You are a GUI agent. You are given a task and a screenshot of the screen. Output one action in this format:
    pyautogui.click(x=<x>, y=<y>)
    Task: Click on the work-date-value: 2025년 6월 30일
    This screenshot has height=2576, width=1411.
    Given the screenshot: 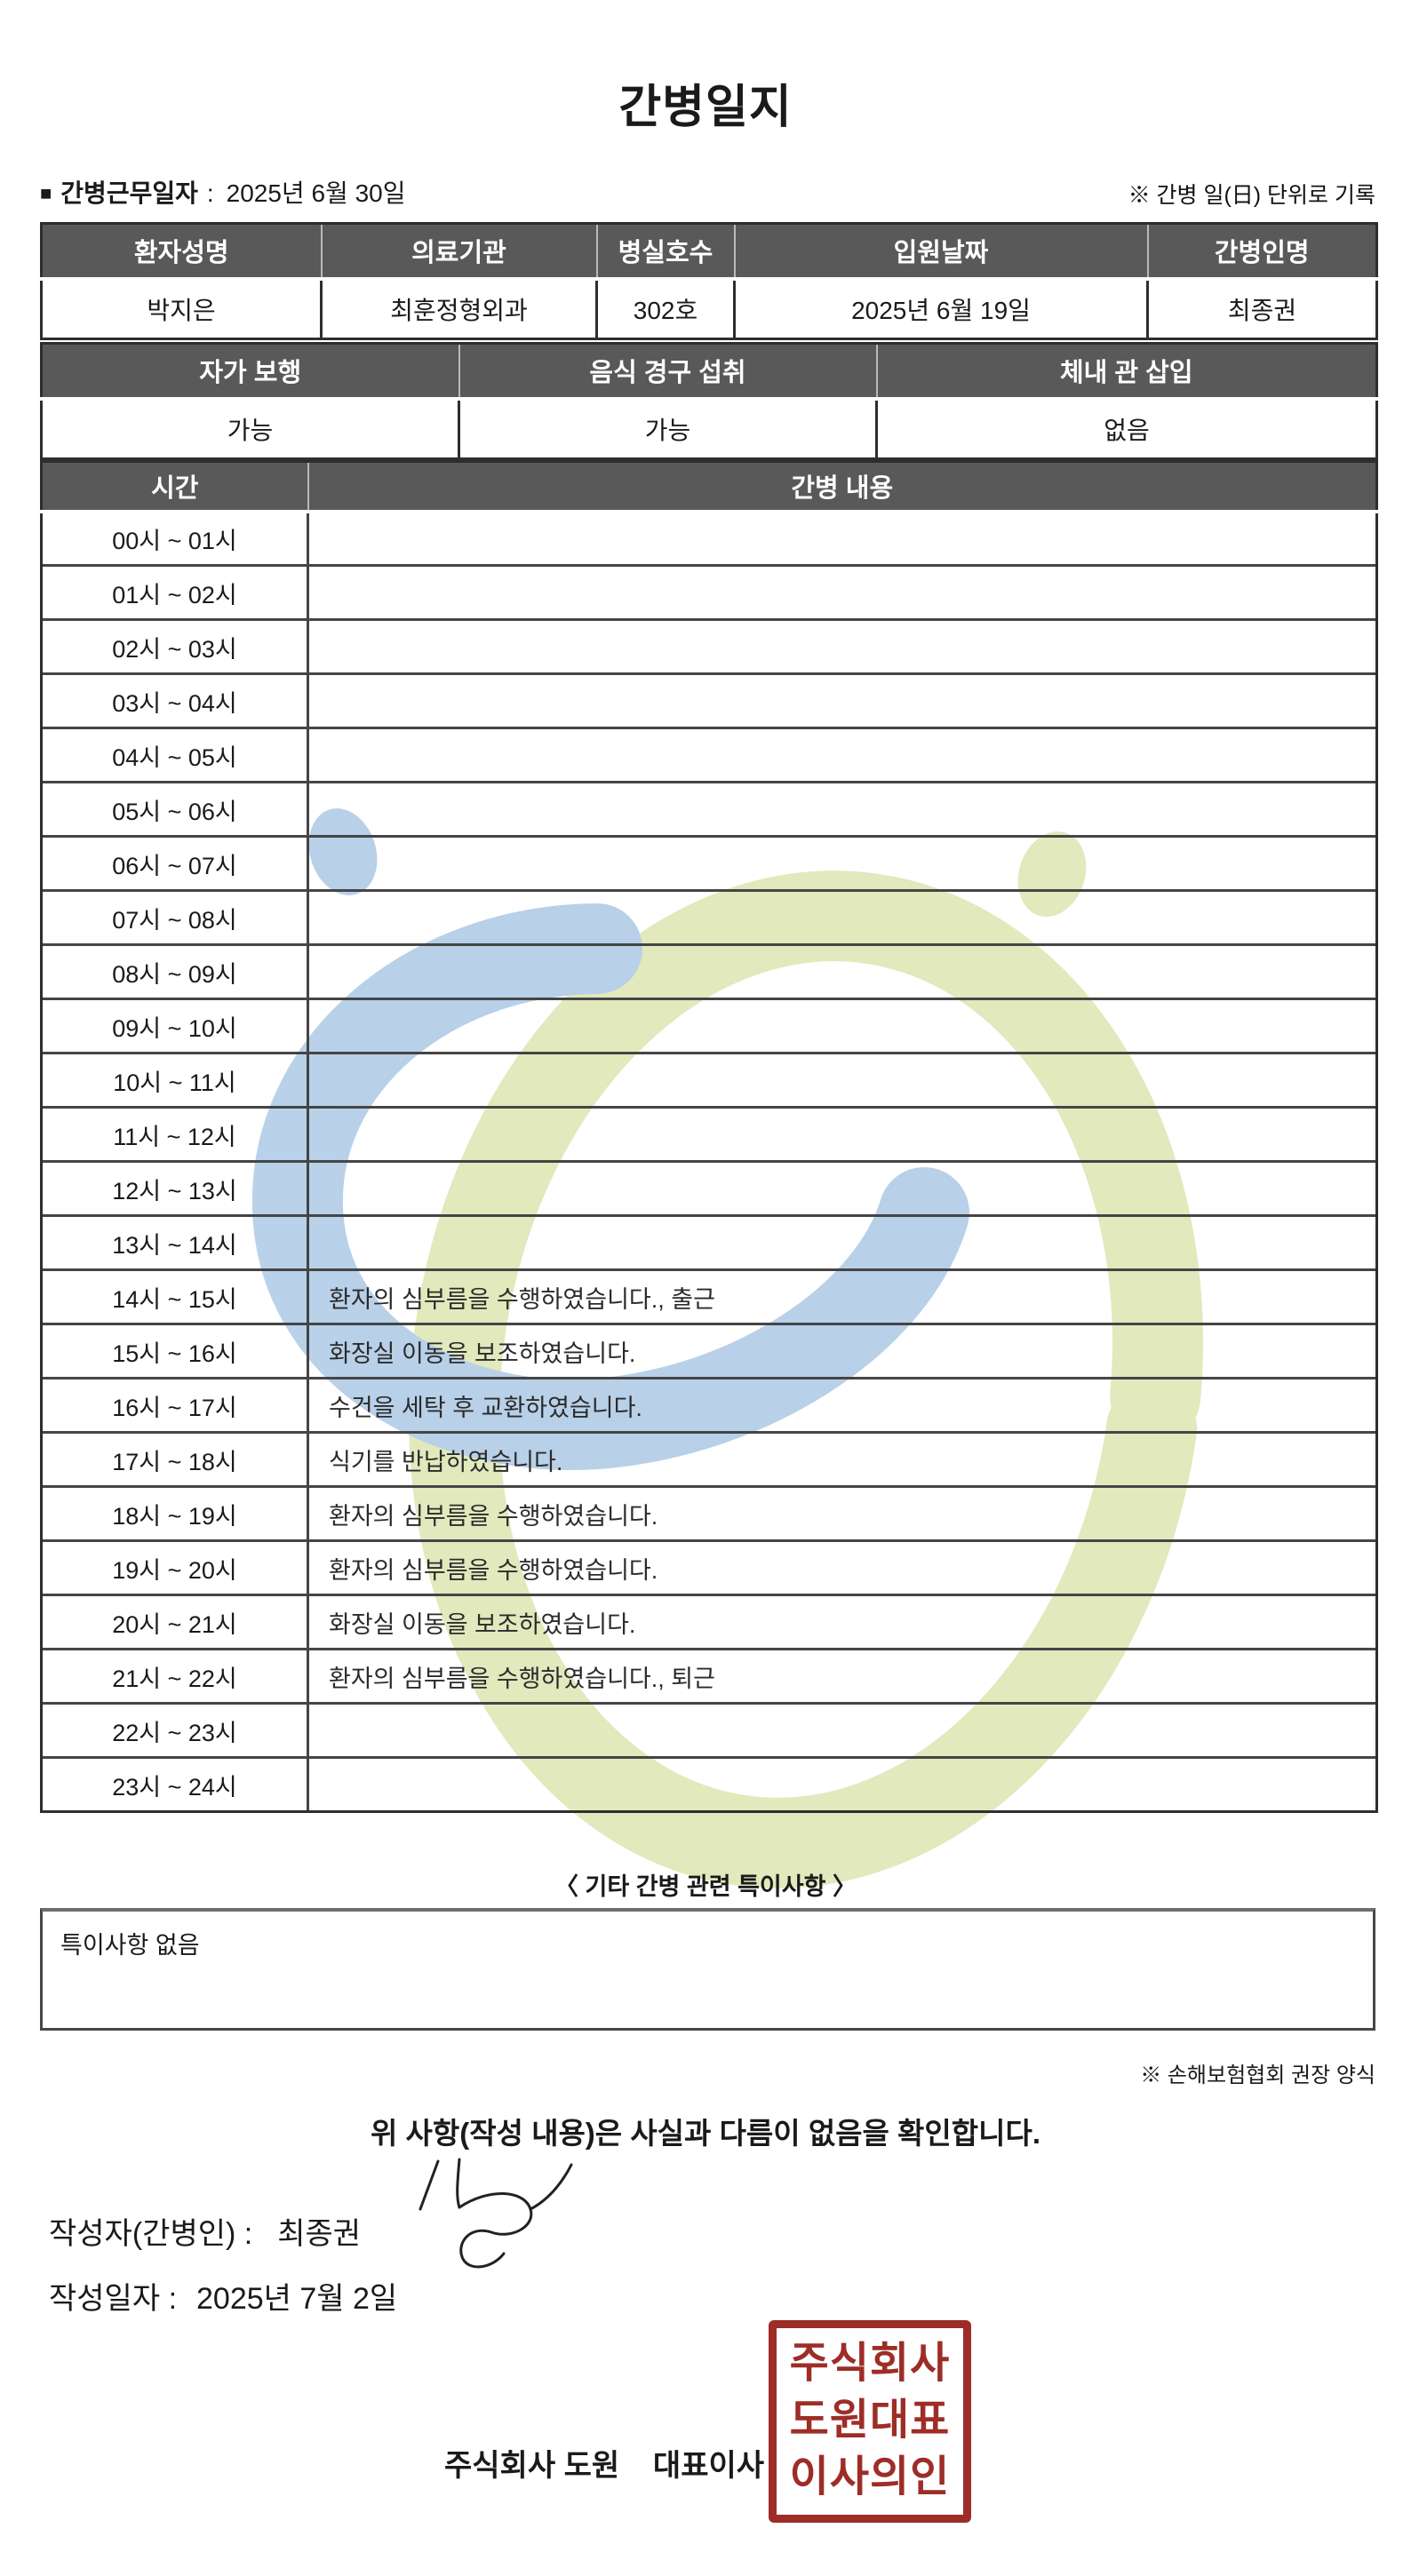 What is the action you would take?
    pyautogui.click(x=316, y=193)
    